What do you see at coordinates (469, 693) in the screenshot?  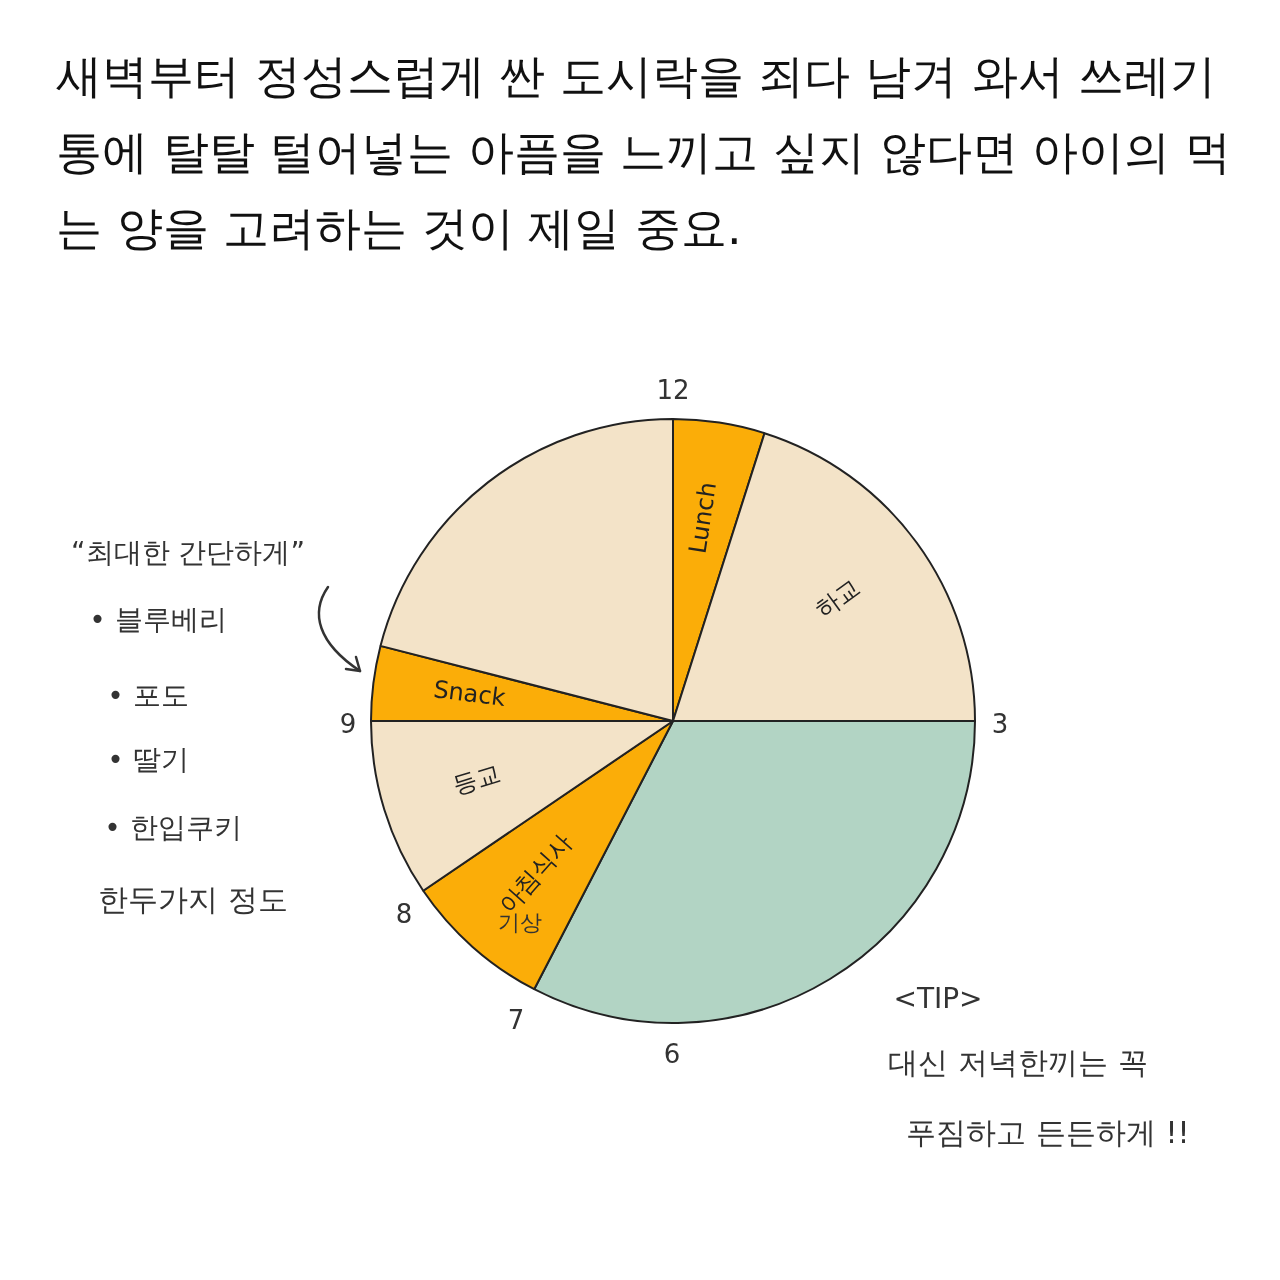 I see `slice-label: Snack` at bounding box center [469, 693].